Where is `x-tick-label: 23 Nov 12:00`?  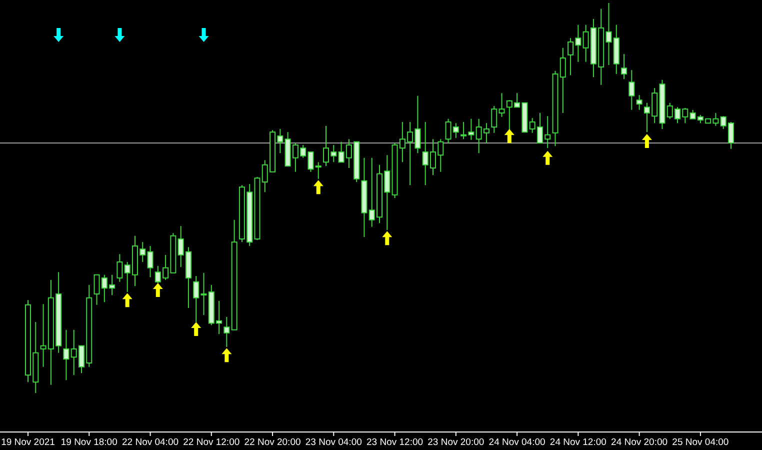
x-tick-label: 23 Nov 12:00 is located at coordinates (395, 442).